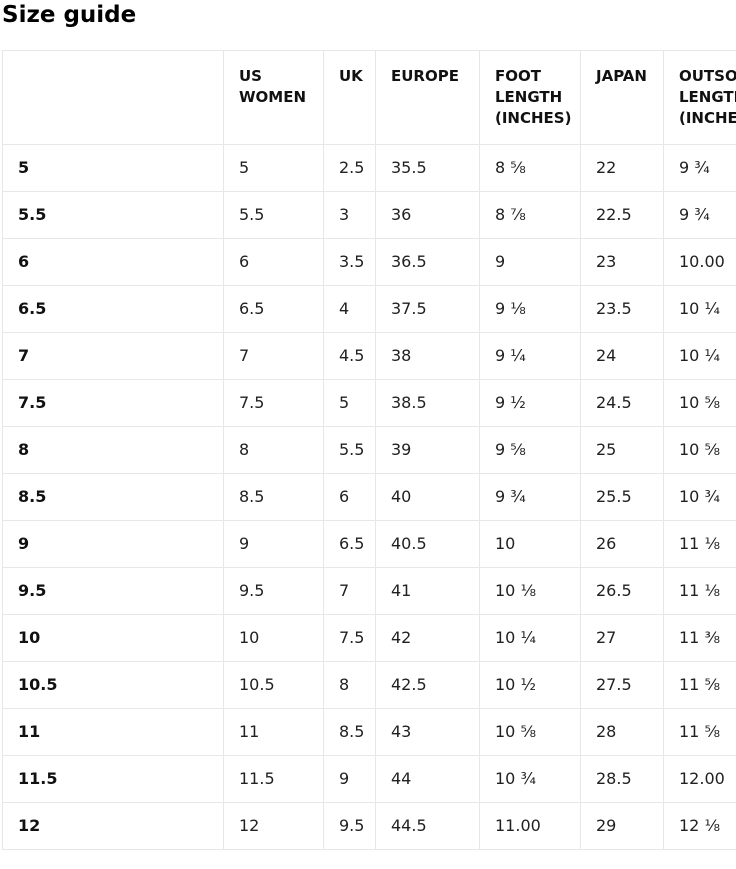 This screenshot has height=869, width=736. What do you see at coordinates (428, 98) in the screenshot?
I see `header-cell-europe: EUROPE` at bounding box center [428, 98].